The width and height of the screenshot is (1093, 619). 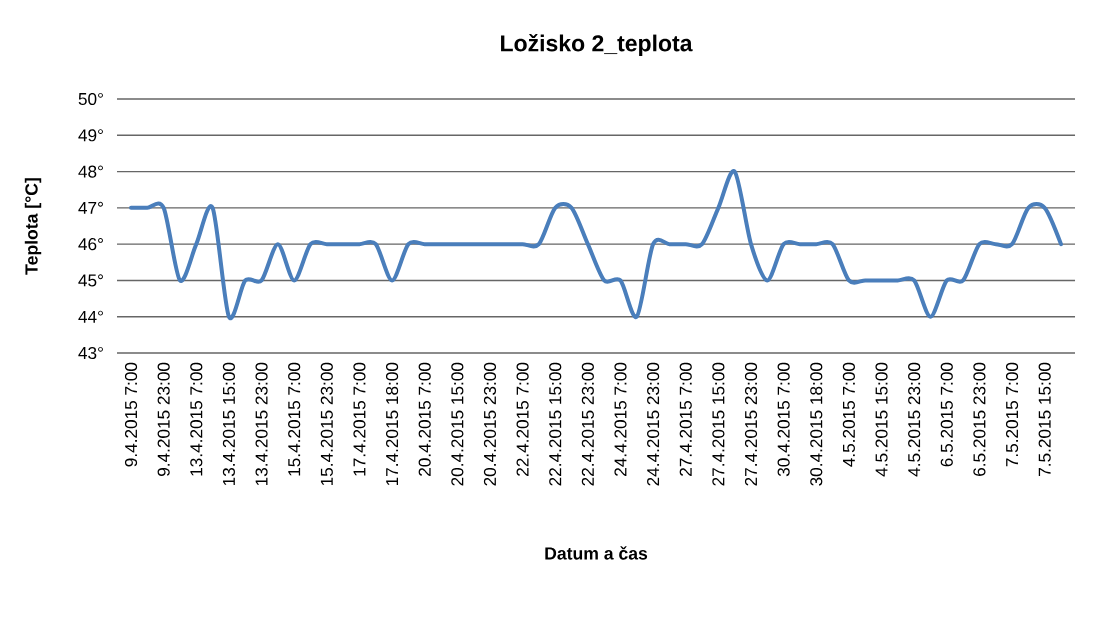 I want to click on y-tick-label: 46°, so click(x=90, y=244).